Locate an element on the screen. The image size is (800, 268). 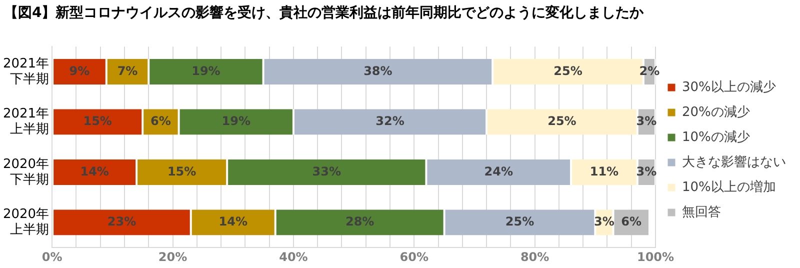
y-tick-label: 2020年下半期 is located at coordinates (26, 172).